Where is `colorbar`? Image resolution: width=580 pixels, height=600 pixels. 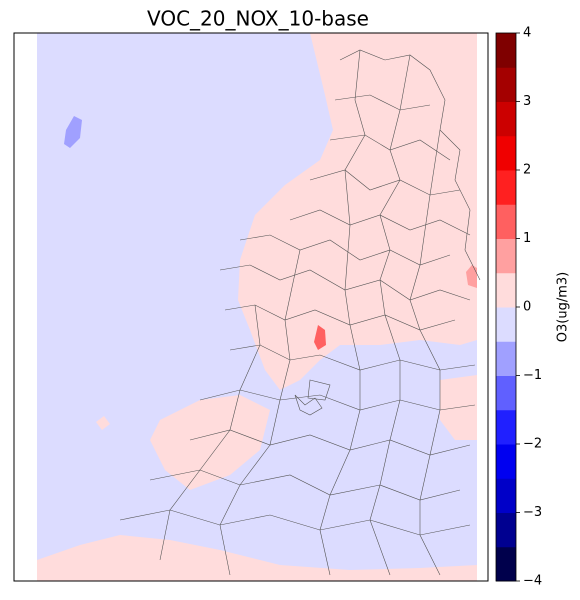 colorbar is located at coordinates (506, 307).